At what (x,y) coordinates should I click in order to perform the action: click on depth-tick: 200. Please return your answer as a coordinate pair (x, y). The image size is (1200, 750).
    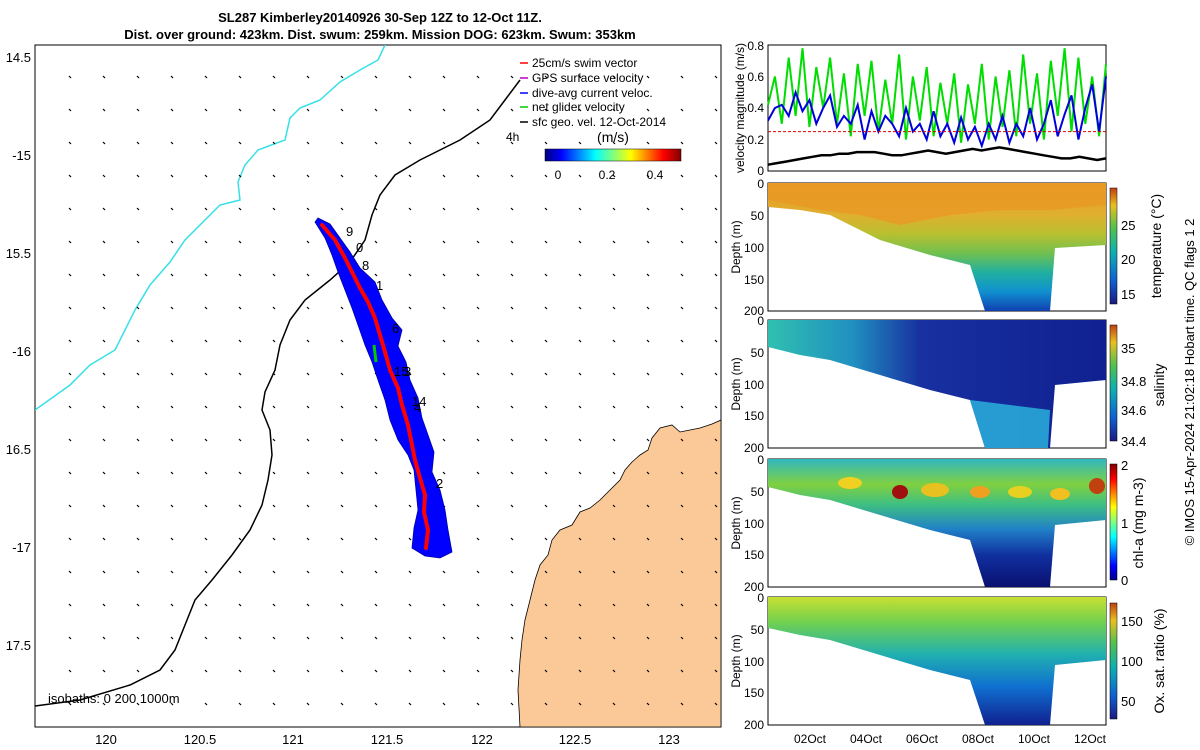
    Looking at the image, I should click on (754, 587).